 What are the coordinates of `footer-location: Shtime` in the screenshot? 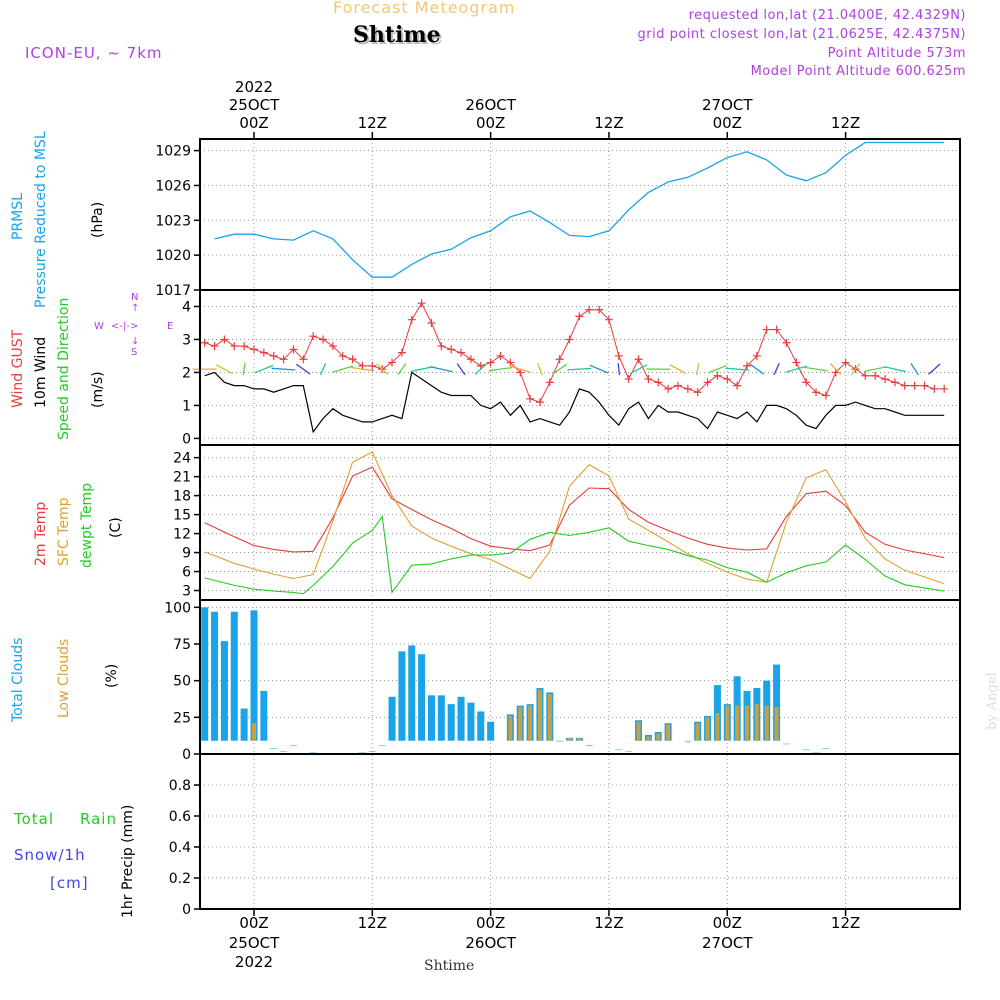 It's located at (449, 966).